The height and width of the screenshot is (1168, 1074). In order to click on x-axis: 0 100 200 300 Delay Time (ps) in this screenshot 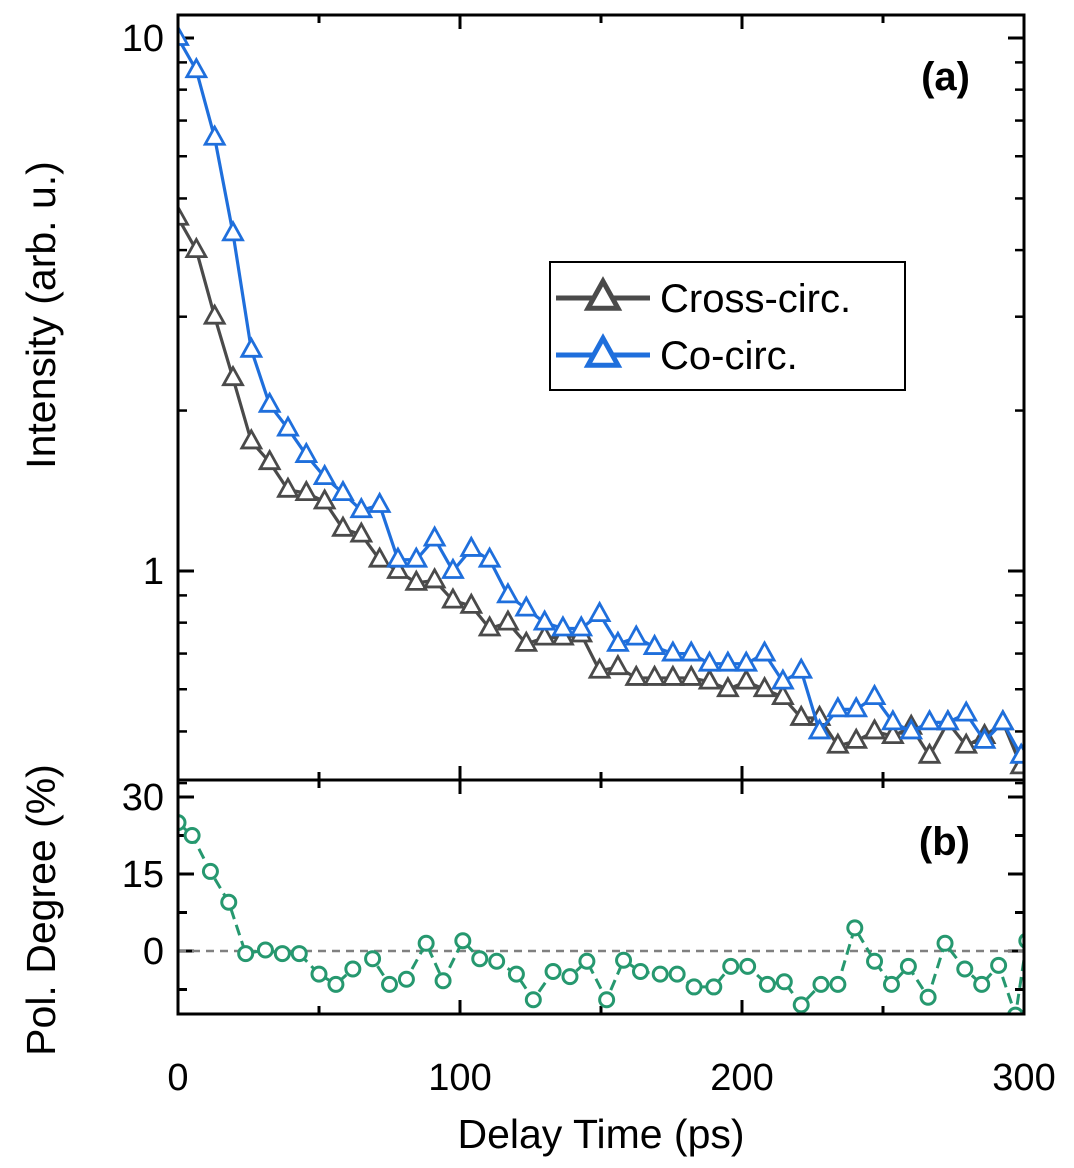, I will do `click(611, 1107)`.